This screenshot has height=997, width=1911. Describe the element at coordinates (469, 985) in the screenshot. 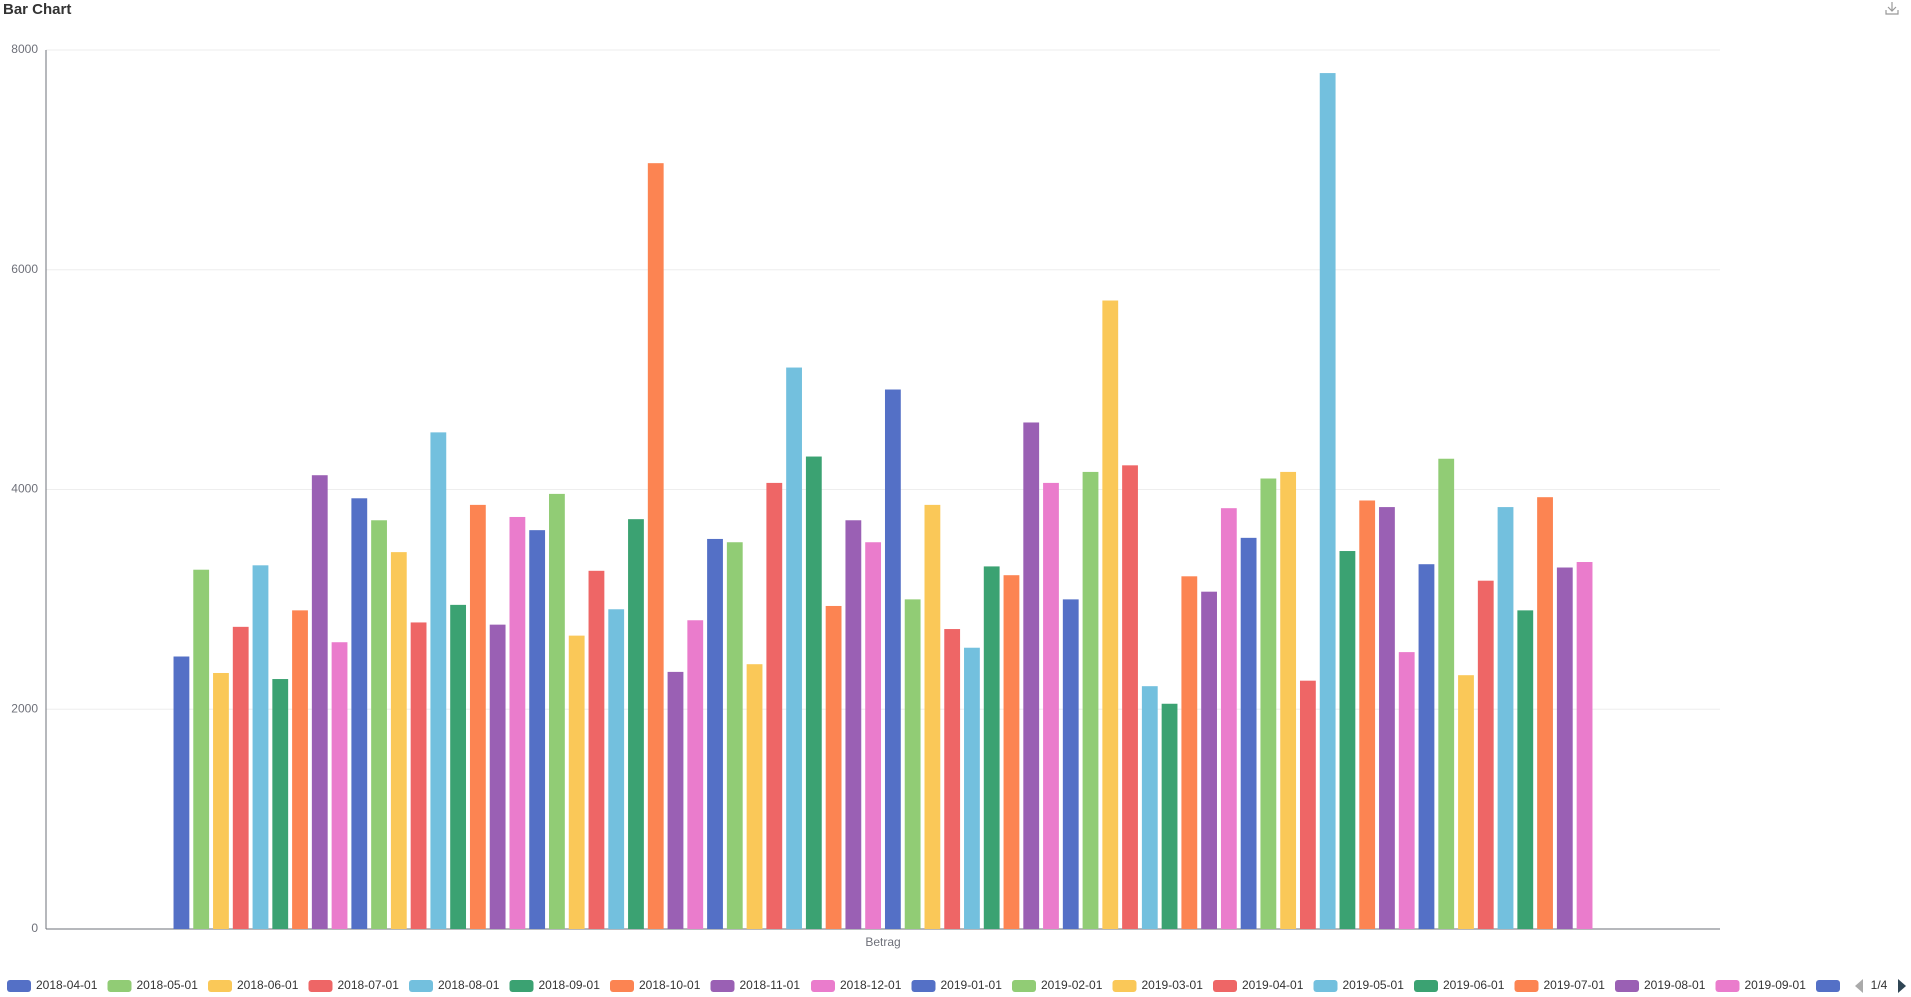

I see `legend-label: 2018-08-01` at that location.